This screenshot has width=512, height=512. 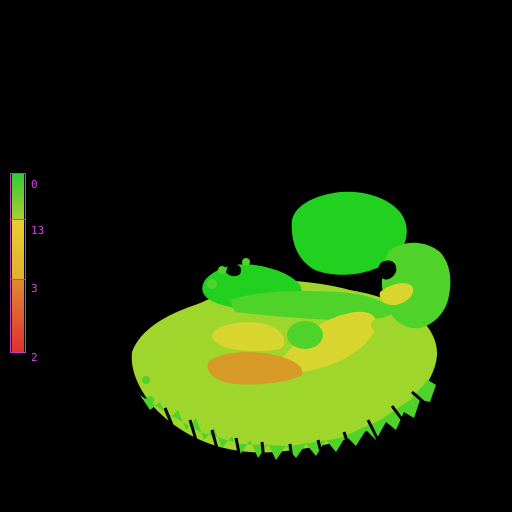 What do you see at coordinates (349, 233) in the screenshot?
I see `upper-lobe` at bounding box center [349, 233].